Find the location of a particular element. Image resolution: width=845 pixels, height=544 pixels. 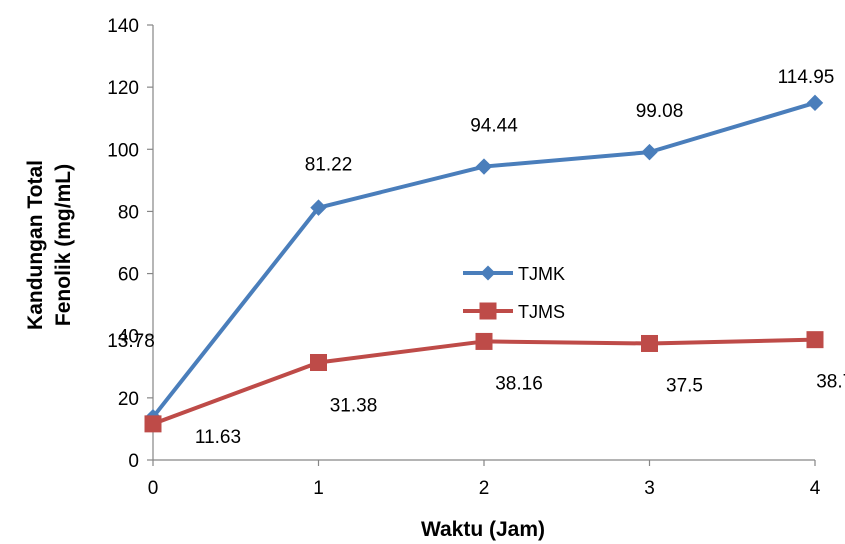

y-axis-title-line-2: Fenolik (mg/mL) is located at coordinates (63, 245).